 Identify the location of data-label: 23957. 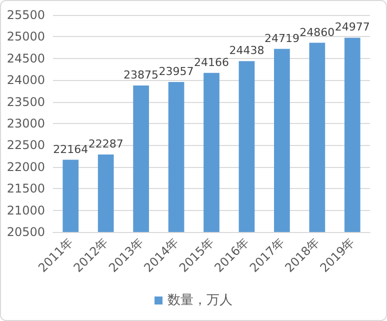
(176, 71).